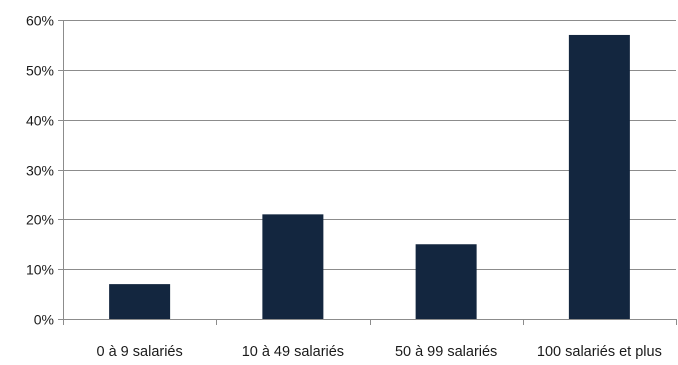 The image size is (678, 365). What do you see at coordinates (446, 352) in the screenshot?
I see `x-tick-label: 50 à 99 salariés` at bounding box center [446, 352].